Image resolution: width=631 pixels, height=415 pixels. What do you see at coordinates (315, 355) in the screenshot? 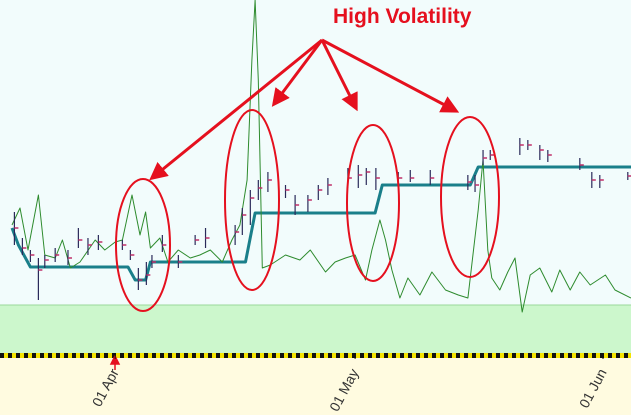
I see `axis-ruler` at bounding box center [315, 355].